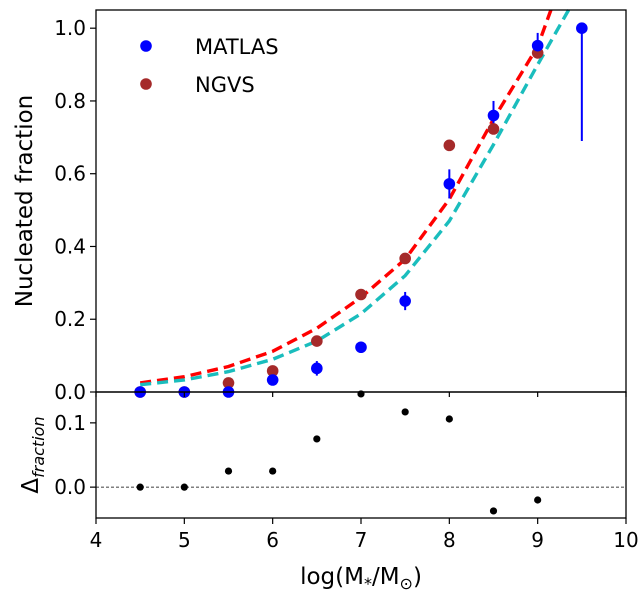 This screenshot has height=594, width=638. What do you see at coordinates (449, 540) in the screenshot?
I see `x-tick-label: 8` at bounding box center [449, 540].